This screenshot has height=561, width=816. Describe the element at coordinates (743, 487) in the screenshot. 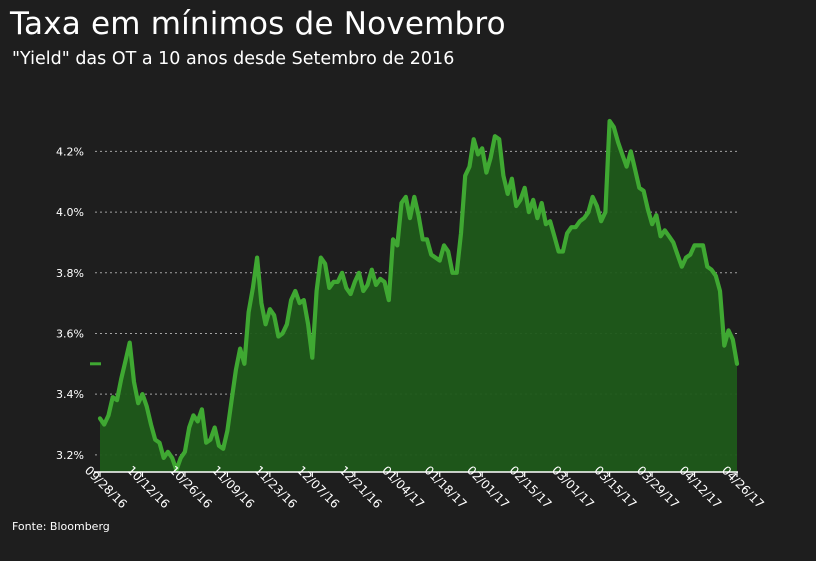

I see `x-tick-label: 04/26/17` at that location.